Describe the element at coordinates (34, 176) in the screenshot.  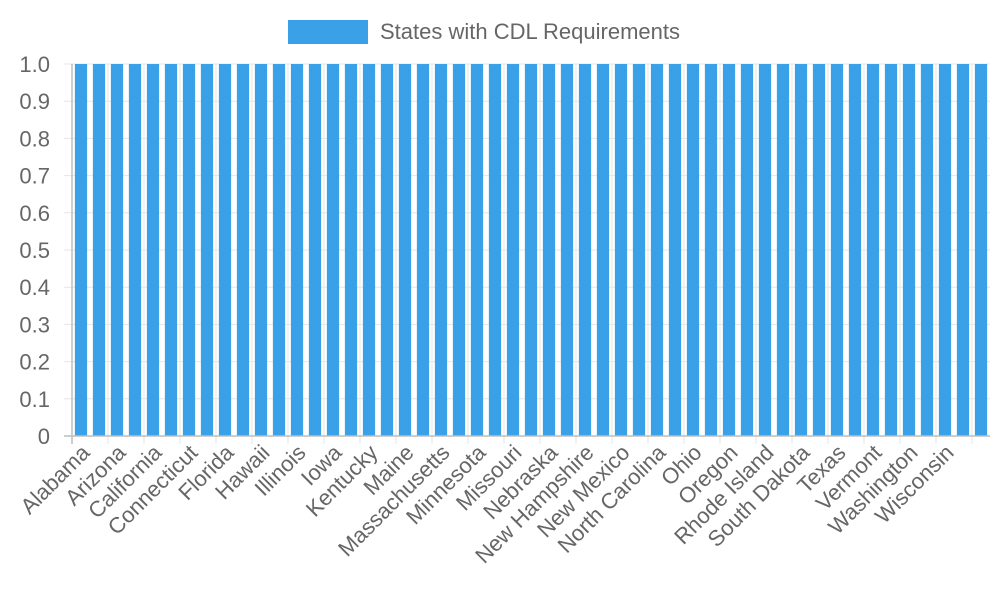
I see `y-tick-label: 0.7` at that location.